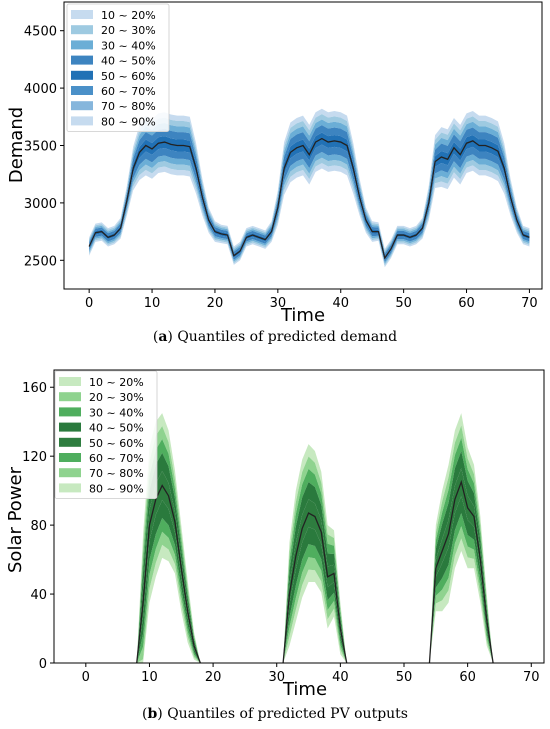 Image resolution: width=550 pixels, height=729 pixels. What do you see at coordinates (34, 457) in the screenshot?
I see `y-tick-label: 120` at bounding box center [34, 457].